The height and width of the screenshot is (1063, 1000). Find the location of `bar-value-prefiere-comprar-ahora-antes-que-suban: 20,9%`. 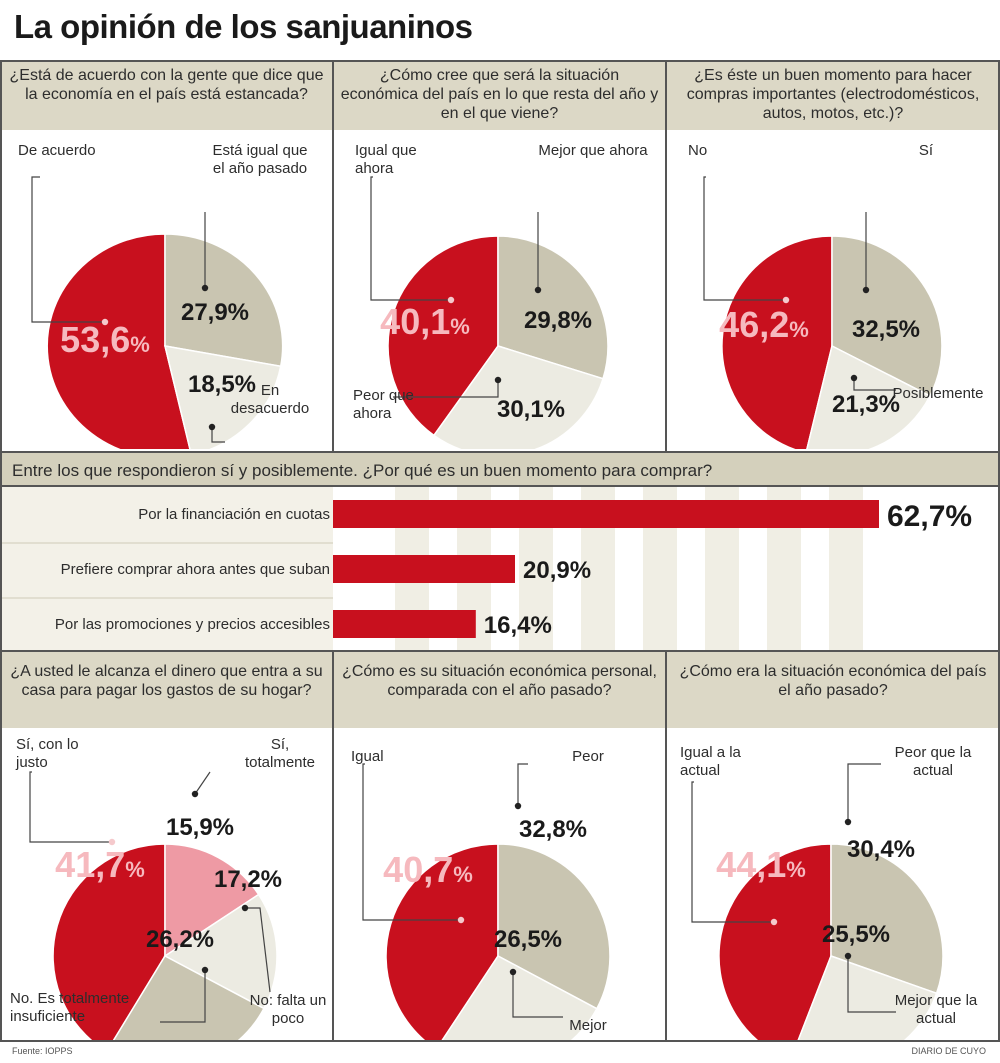

bar-value-prefiere-comprar-ahora-antes-que-suban: 20,9% is located at coordinates (557, 570).